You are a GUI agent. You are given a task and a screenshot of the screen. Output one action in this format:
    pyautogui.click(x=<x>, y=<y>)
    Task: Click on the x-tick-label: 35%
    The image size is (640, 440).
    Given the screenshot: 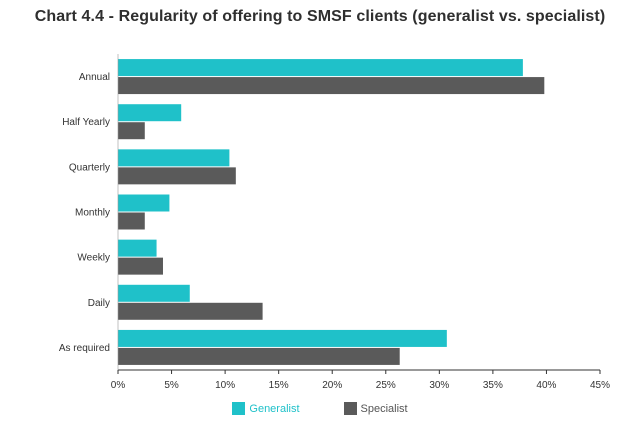 What is the action you would take?
    pyautogui.click(x=493, y=385)
    